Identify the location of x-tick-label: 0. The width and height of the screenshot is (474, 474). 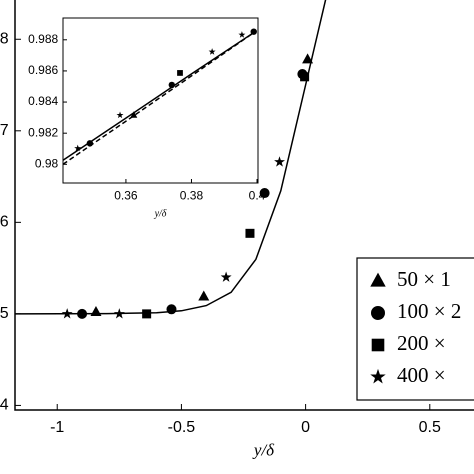
(305, 427).